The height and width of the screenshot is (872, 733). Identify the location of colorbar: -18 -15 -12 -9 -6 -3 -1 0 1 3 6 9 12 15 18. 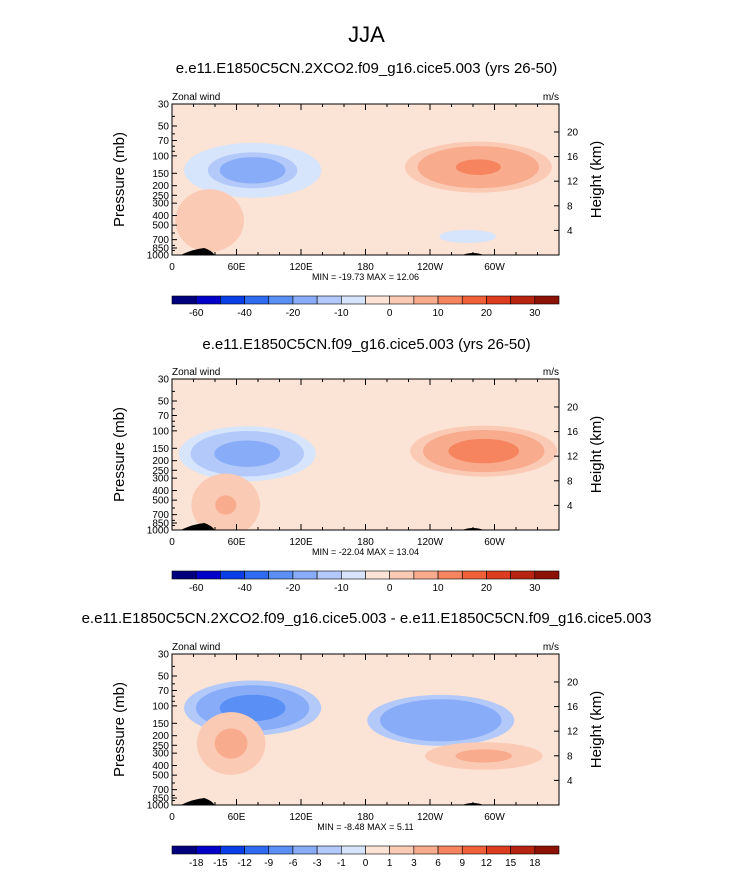
(365, 857).